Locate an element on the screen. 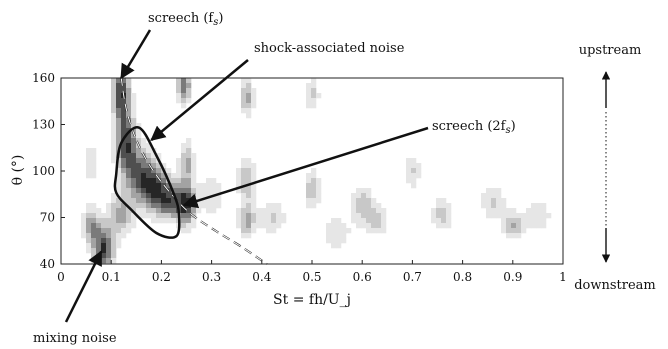  x-tick-label: 0.1 is located at coordinates (111, 277).